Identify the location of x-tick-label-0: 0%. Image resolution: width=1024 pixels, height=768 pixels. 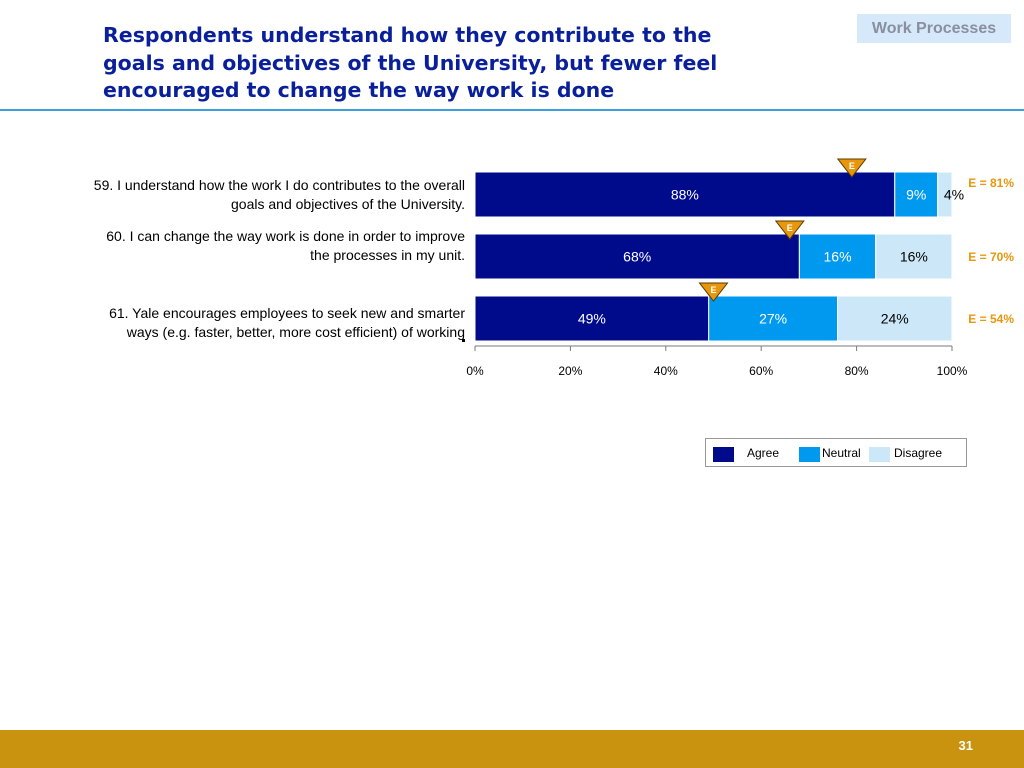
(475, 371).